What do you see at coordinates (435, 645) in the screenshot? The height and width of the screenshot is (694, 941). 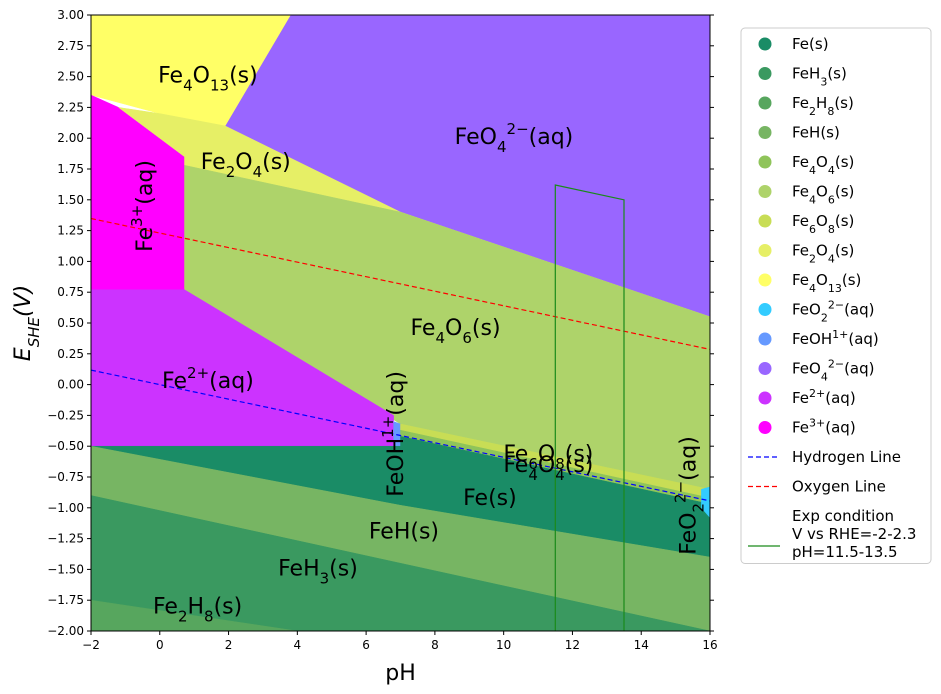 I see `x-tick-label: 8` at bounding box center [435, 645].